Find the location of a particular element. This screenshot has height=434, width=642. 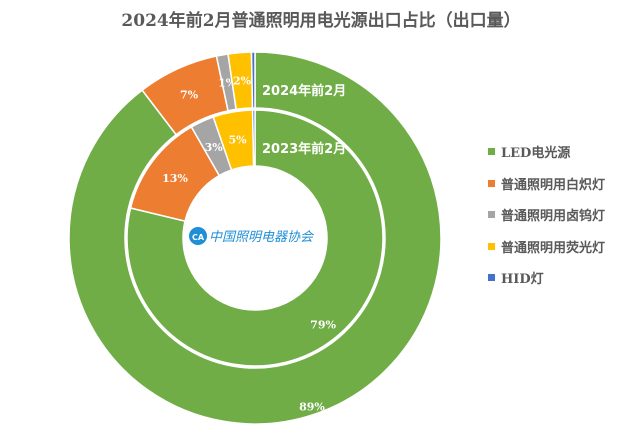

legend-item-fluorescent: 普通照明用荧光灯 is located at coordinates (546, 247).